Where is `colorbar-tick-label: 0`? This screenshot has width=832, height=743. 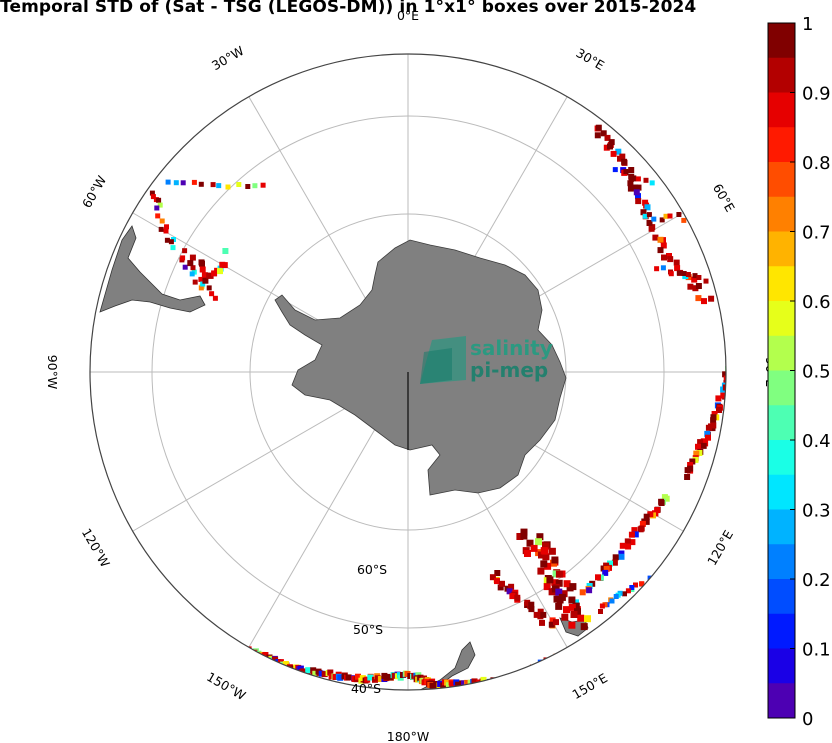 colorbar-tick-label: 0 is located at coordinates (807, 719).